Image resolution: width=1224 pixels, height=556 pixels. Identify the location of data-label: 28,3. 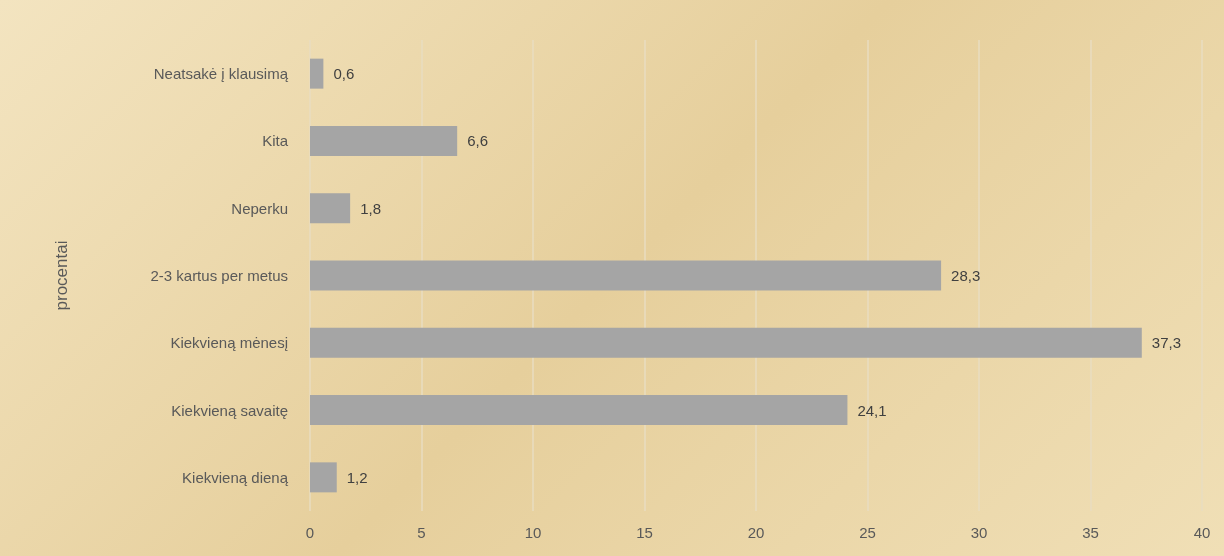
(966, 275).